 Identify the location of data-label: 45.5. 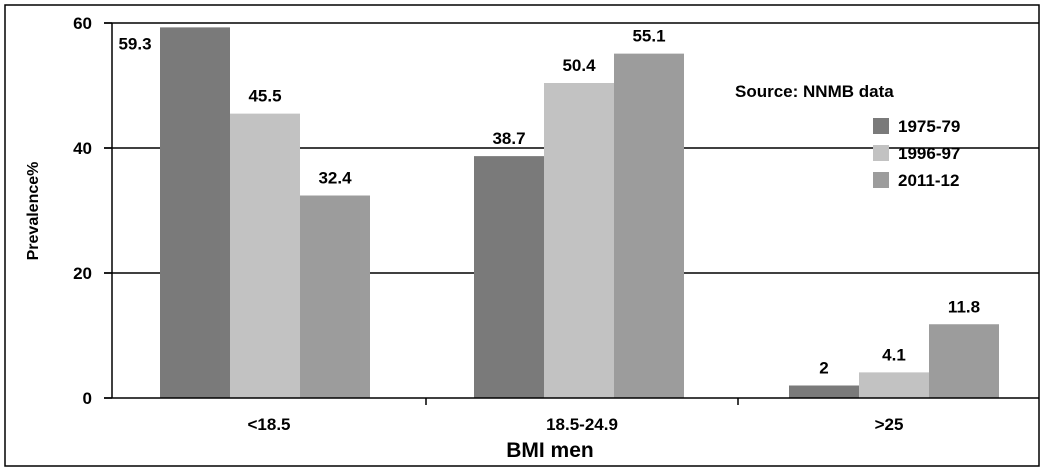
(264, 96).